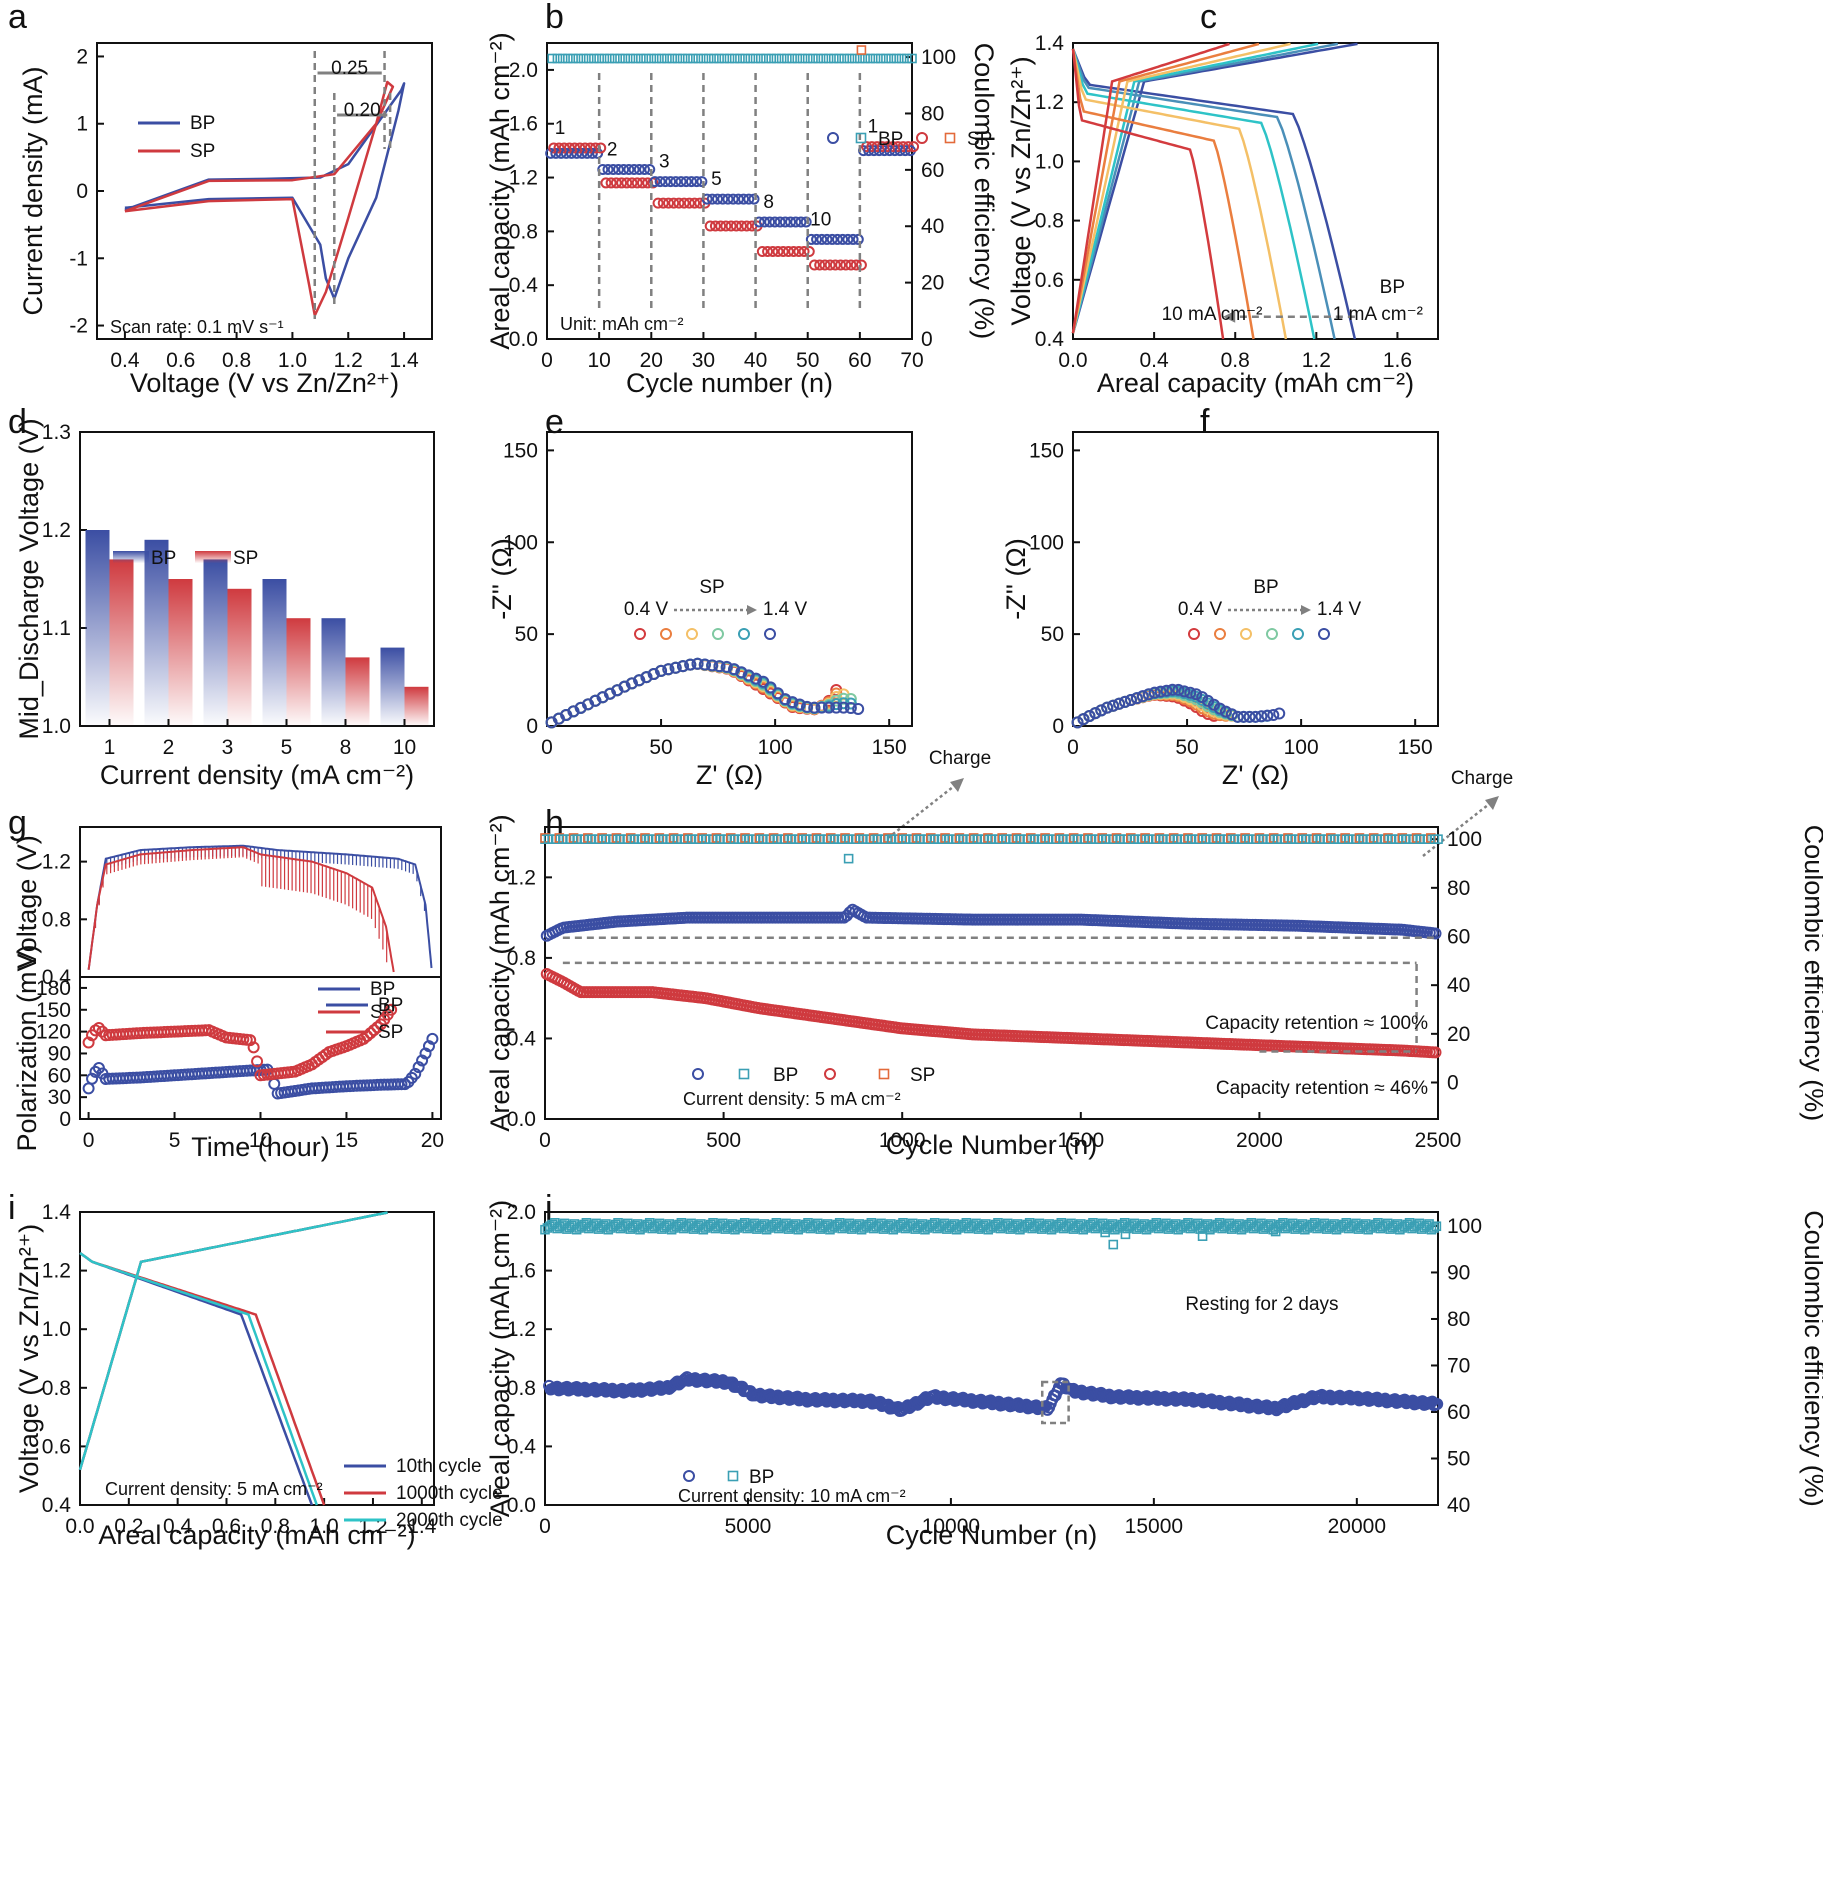  What do you see at coordinates (56, 432) in the screenshot?
I see `y-tick-label: 1.3` at bounding box center [56, 432].